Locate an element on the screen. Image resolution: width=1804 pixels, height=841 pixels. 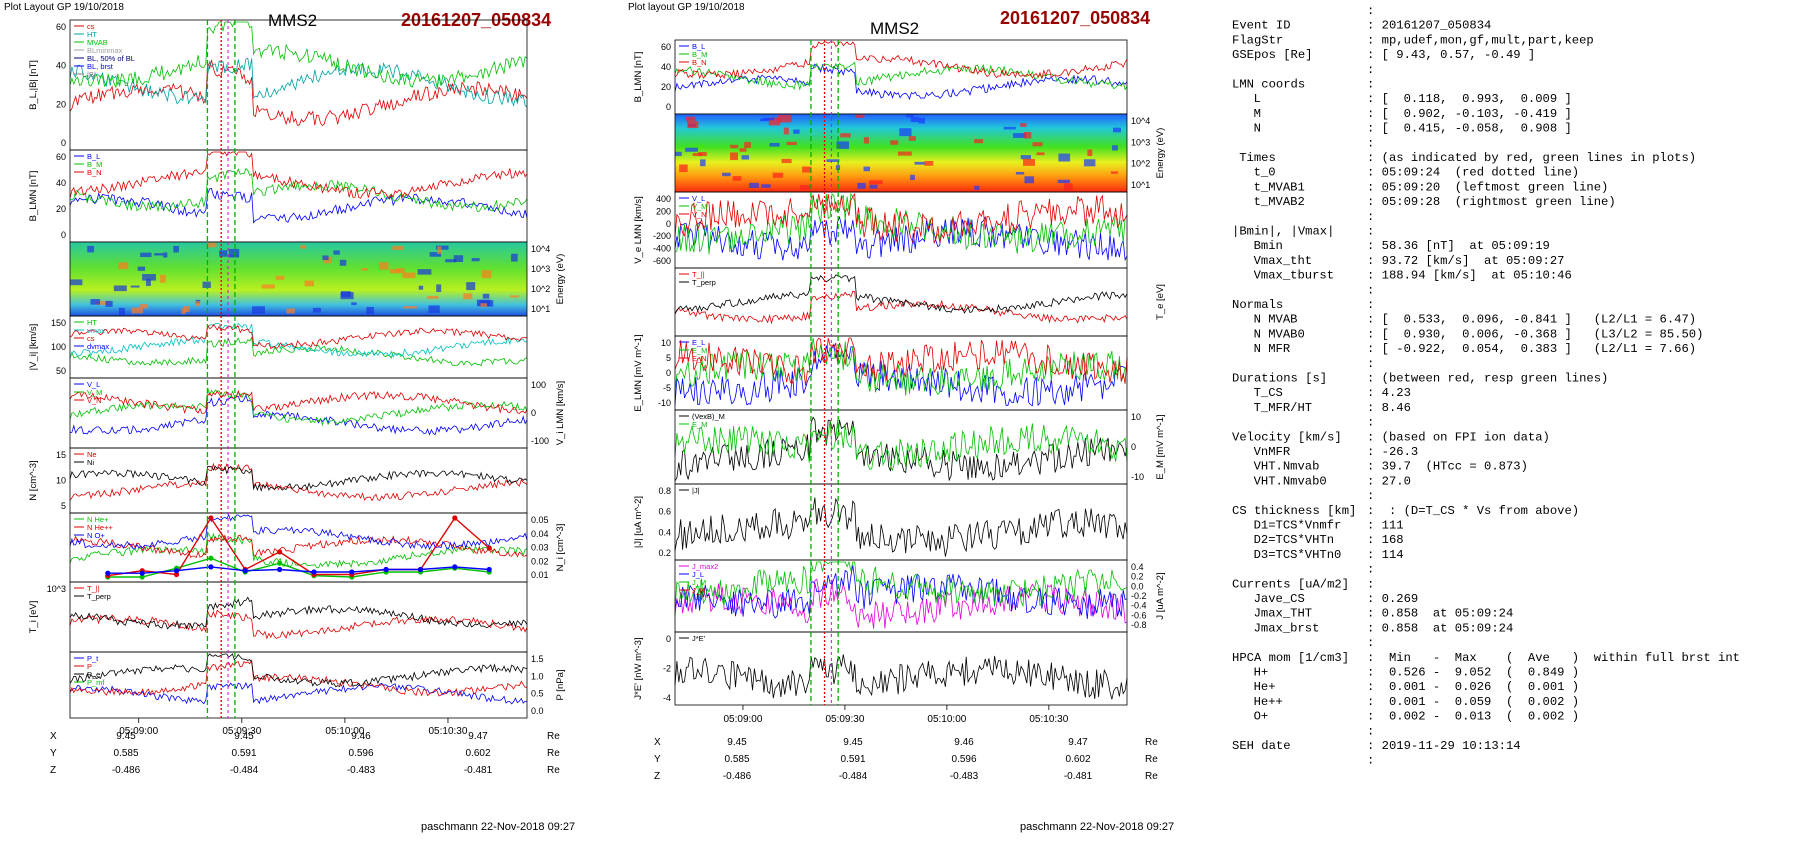
y-tick-label: 0.4 is located at coordinates (664, 532).